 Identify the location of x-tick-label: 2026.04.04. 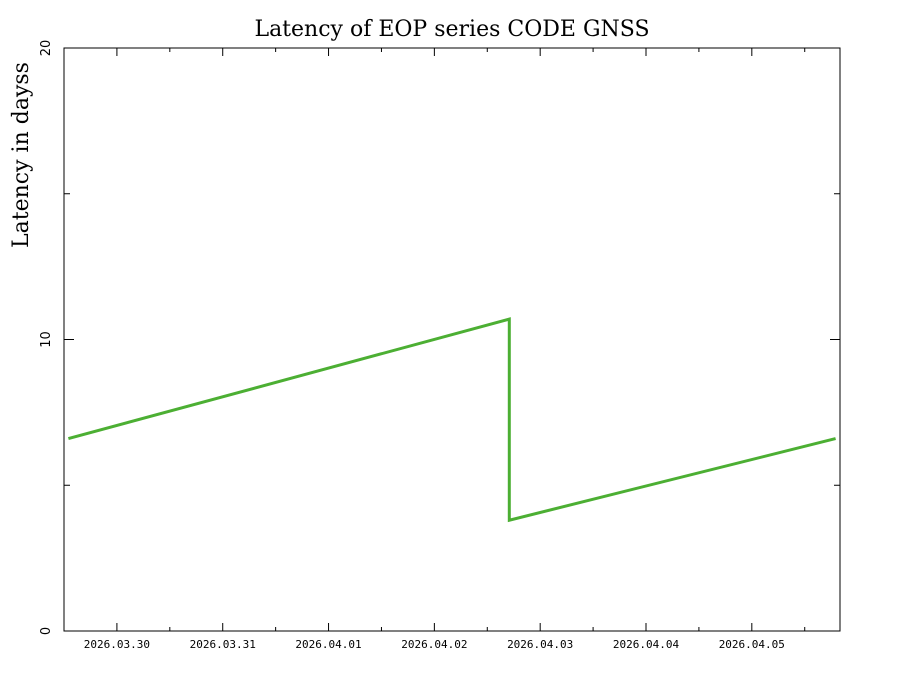
(646, 644).